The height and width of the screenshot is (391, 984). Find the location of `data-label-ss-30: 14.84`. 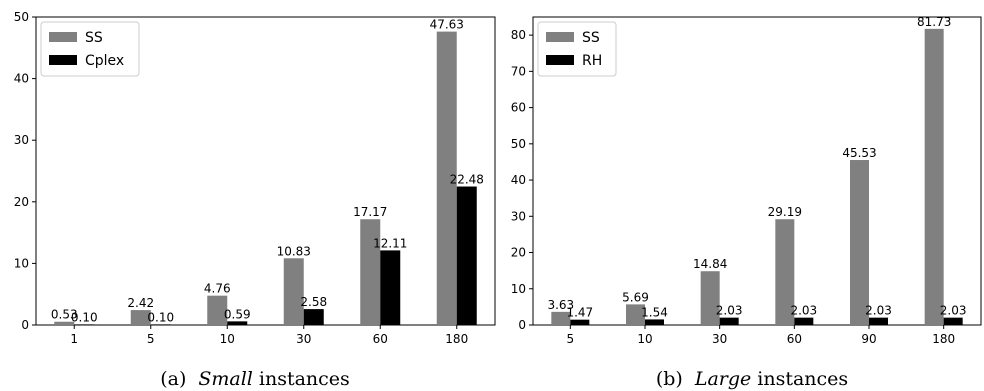

data-label-ss-30: 14.84 is located at coordinates (710, 264).